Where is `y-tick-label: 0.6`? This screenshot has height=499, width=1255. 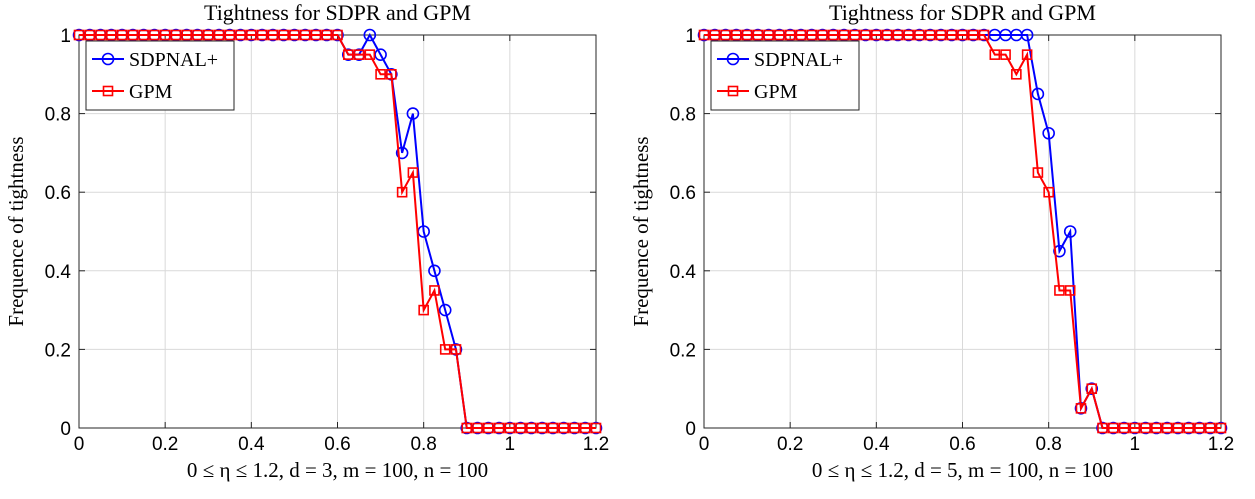
y-tick-label: 0.6 is located at coordinates (683, 193).